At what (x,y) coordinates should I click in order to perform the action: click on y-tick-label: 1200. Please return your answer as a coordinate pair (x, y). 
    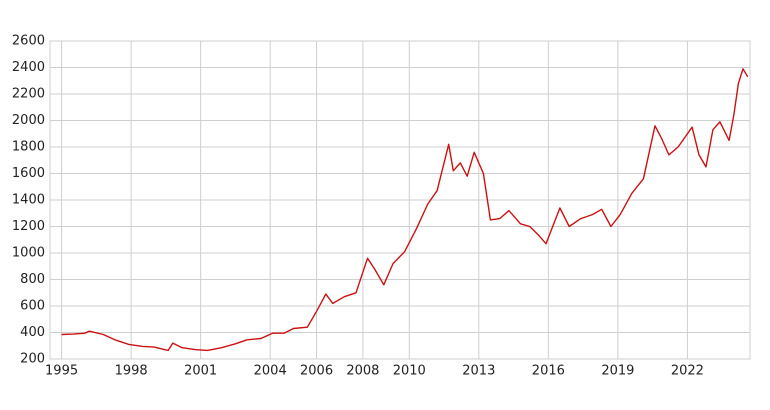
    Looking at the image, I should click on (28, 226).